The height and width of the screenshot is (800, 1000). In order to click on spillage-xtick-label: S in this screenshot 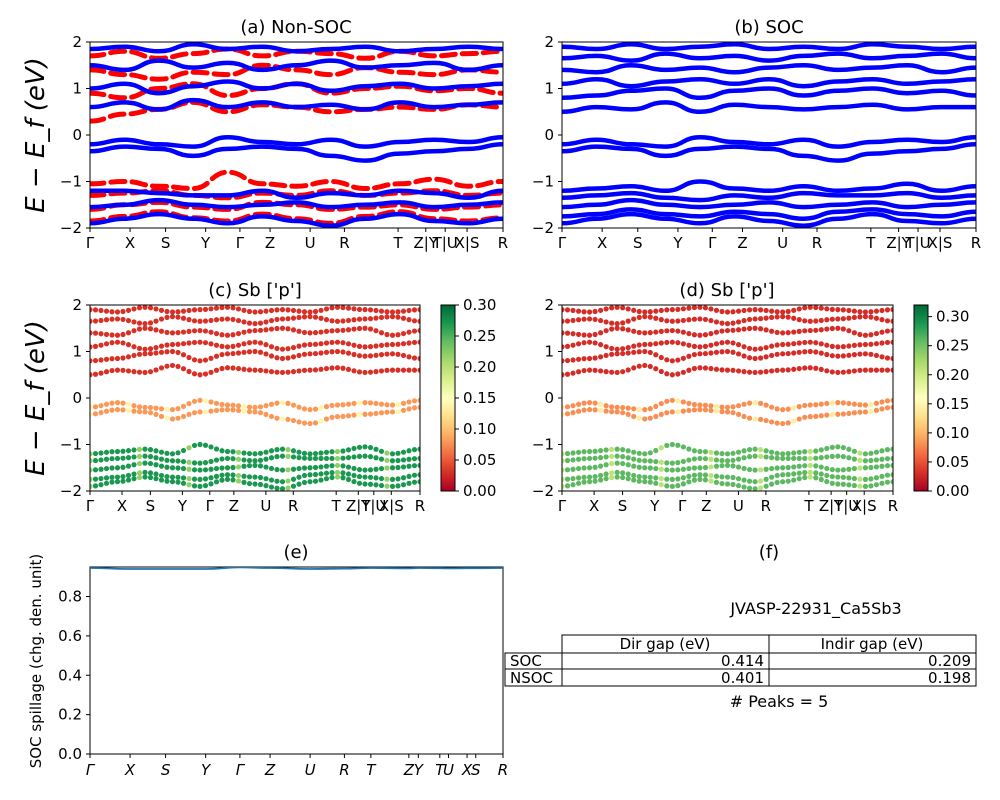, I will do `click(476, 770)`.